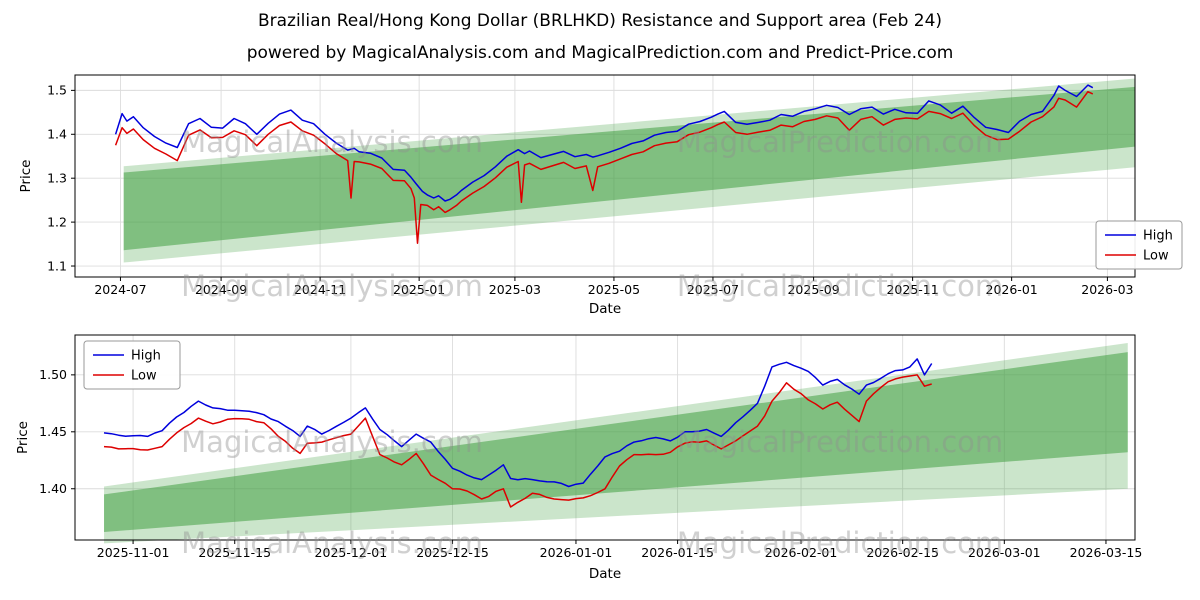 The width and height of the screenshot is (1200, 600). I want to click on high-line, so click(518, 423).